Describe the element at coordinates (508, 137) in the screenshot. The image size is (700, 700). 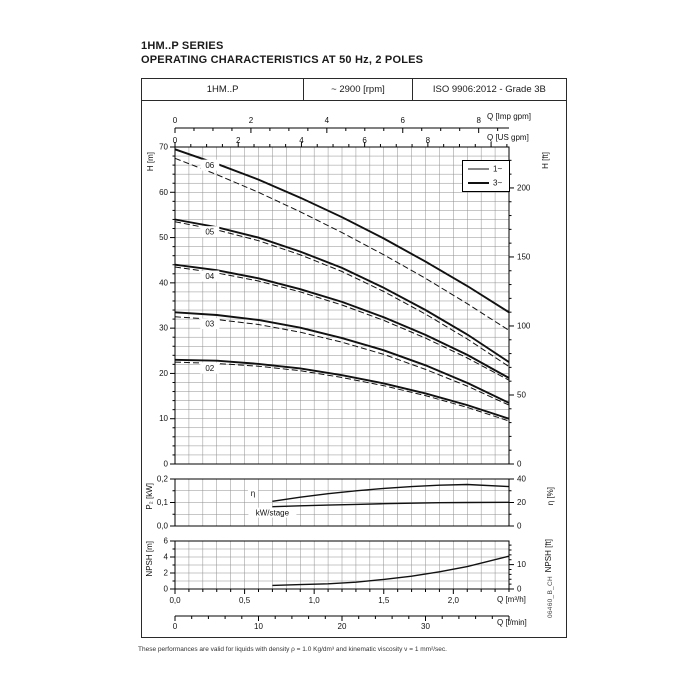
I see `axis-label-us-gpm: Q [US gpm]` at that location.